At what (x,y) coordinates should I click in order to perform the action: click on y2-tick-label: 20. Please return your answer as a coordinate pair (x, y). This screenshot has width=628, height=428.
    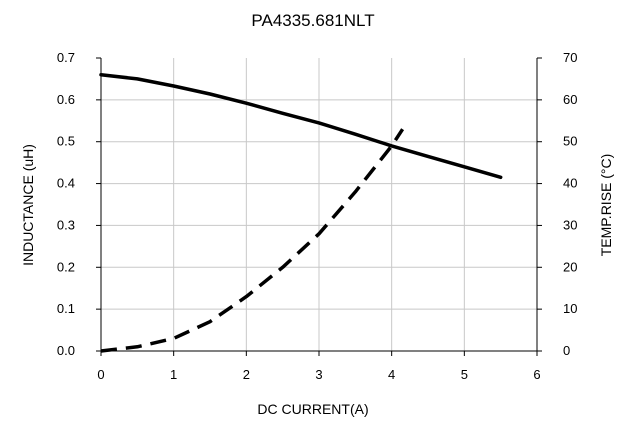
    Looking at the image, I should click on (570, 266).